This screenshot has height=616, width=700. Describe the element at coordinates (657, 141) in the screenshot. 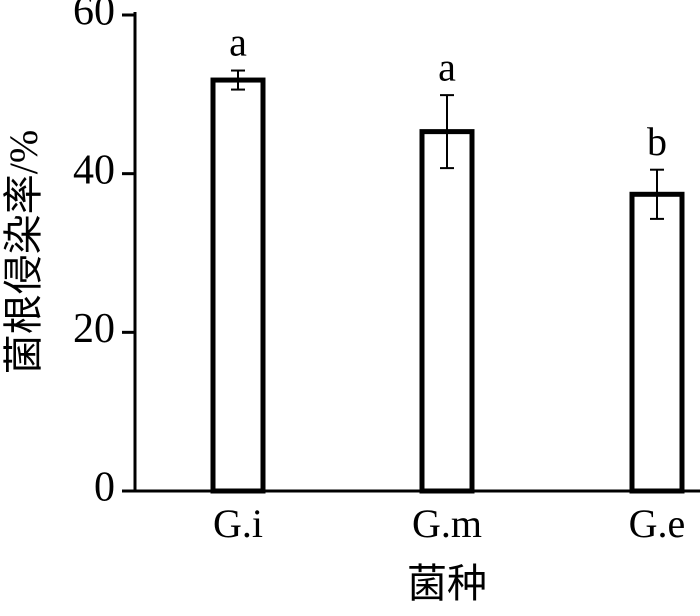

I see `significance-letter: b` at that location.